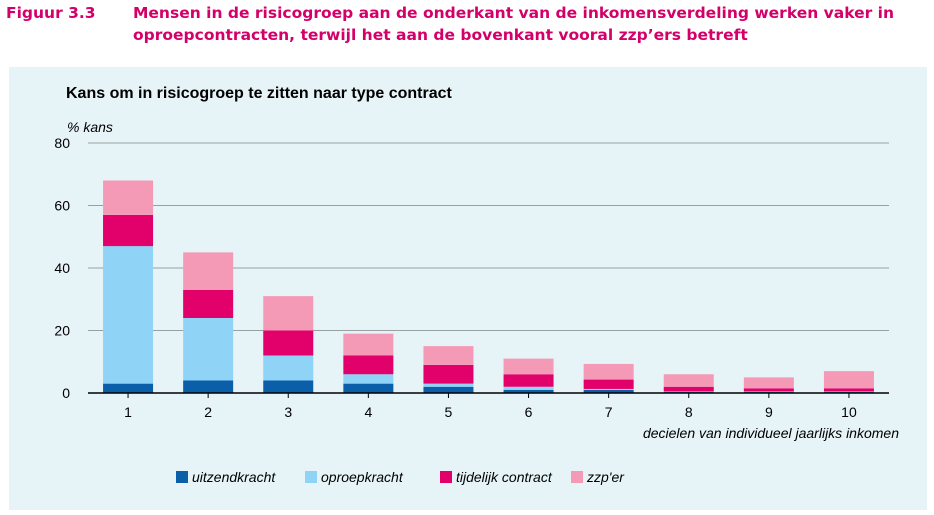 The width and height of the screenshot is (934, 515). What do you see at coordinates (62, 331) in the screenshot?
I see `y-tick-label: 20` at bounding box center [62, 331].